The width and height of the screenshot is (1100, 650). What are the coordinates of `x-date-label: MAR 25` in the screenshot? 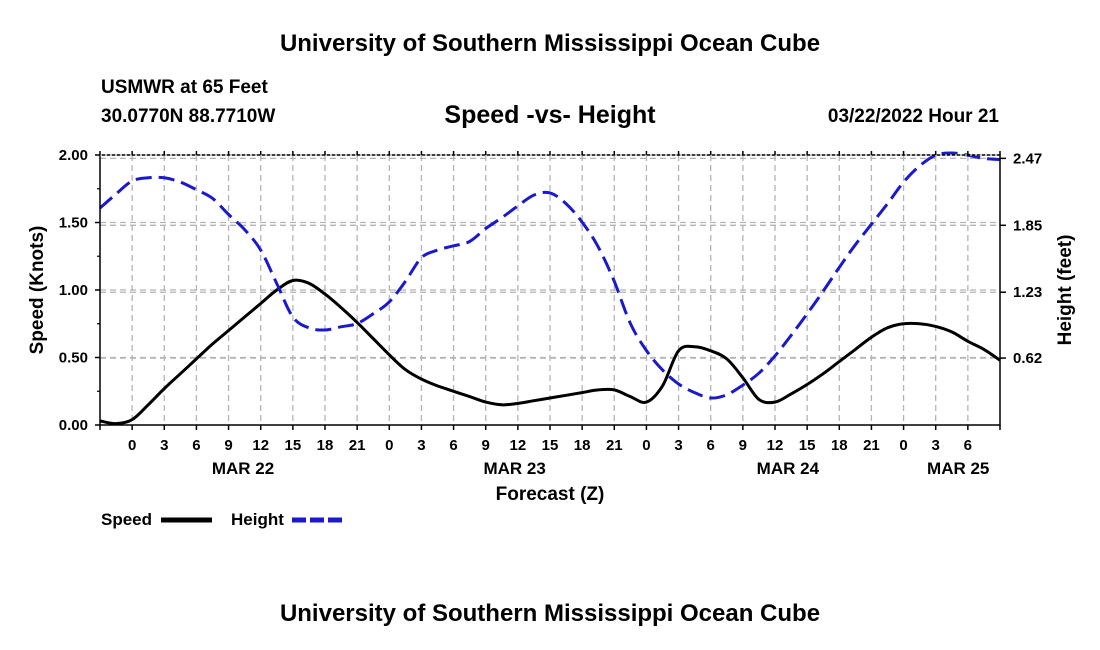 It's located at (958, 468).